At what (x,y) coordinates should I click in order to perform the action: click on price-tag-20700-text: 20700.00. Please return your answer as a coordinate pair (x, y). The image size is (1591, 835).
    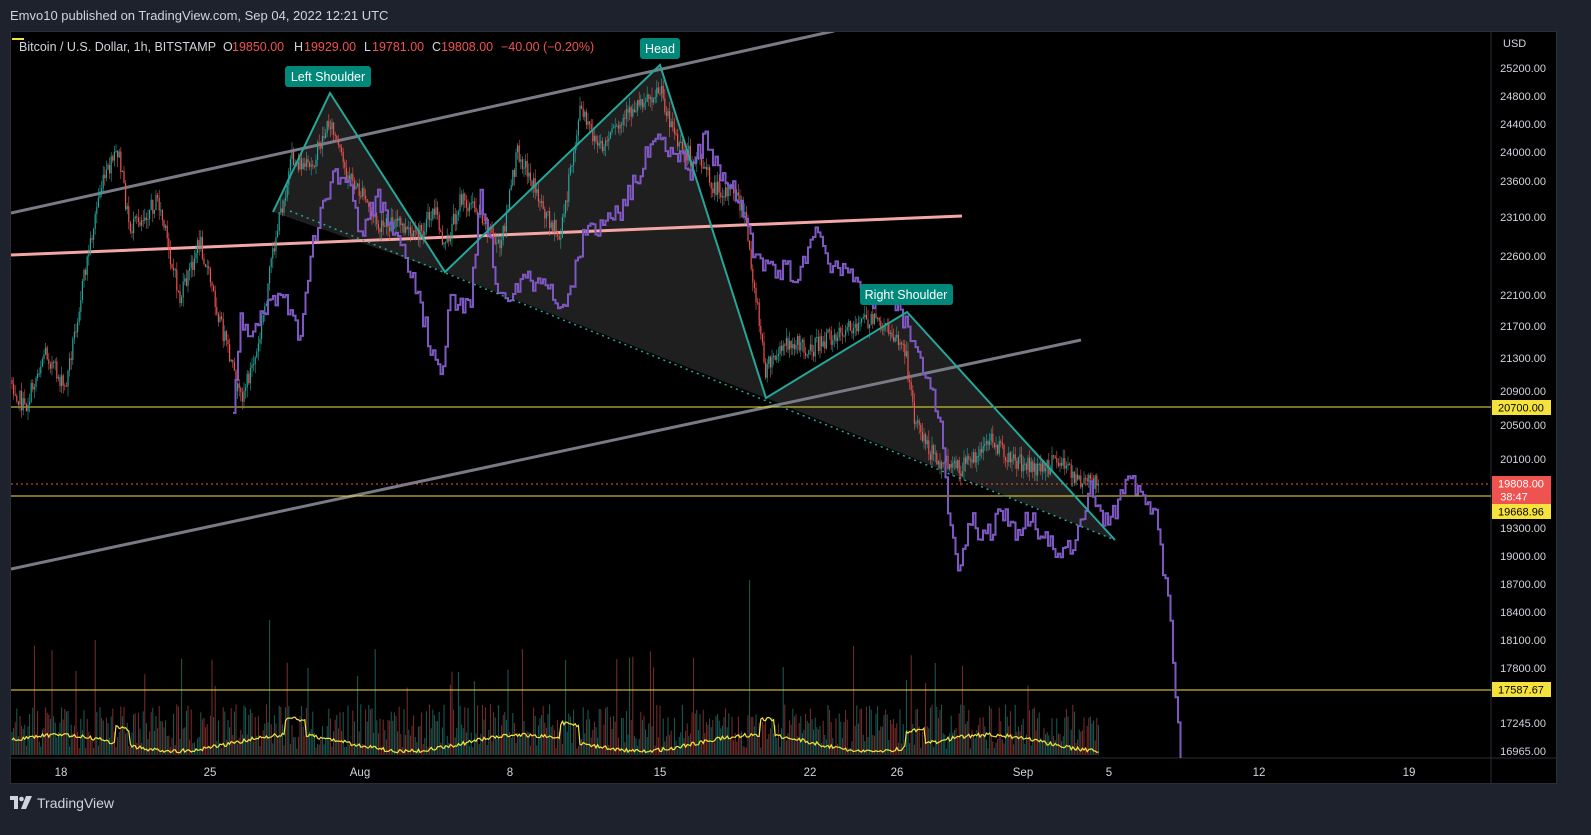
    Looking at the image, I should click on (1521, 409).